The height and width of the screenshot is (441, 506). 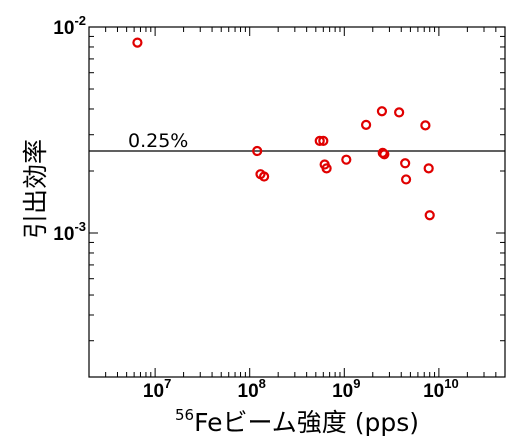 I want to click on y-tick-label-exponent: -2, so click(x=80, y=20).